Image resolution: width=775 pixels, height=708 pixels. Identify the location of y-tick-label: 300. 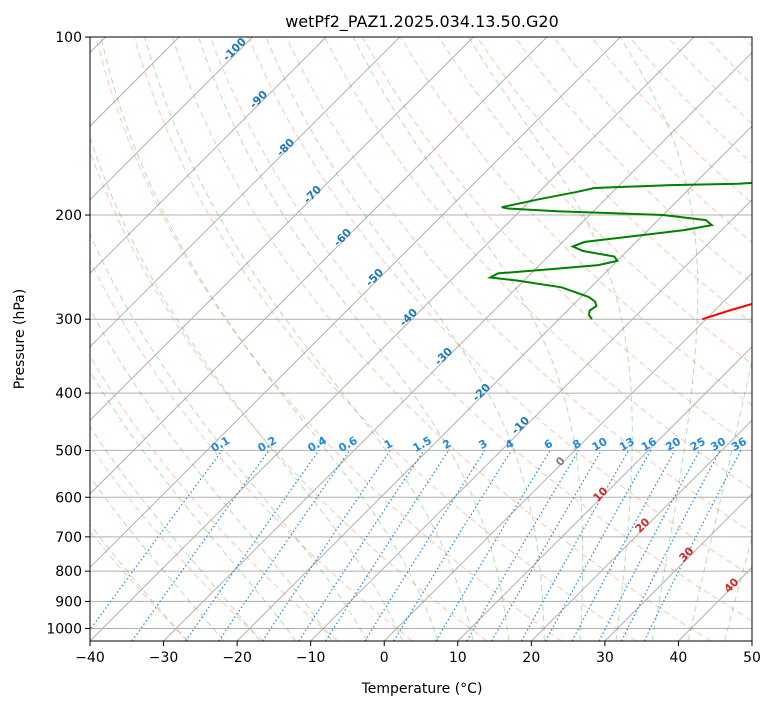
(68, 320).